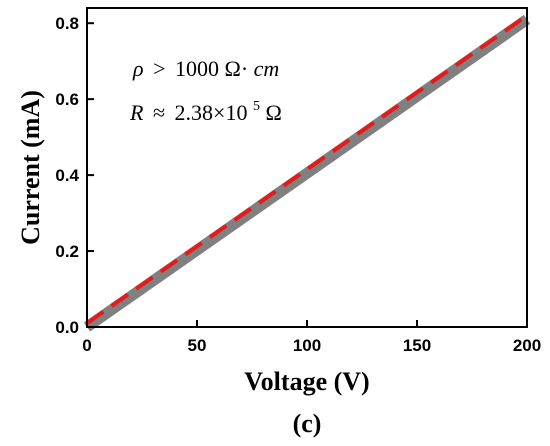  I want to click on x-tick-label: 150, so click(417, 345).